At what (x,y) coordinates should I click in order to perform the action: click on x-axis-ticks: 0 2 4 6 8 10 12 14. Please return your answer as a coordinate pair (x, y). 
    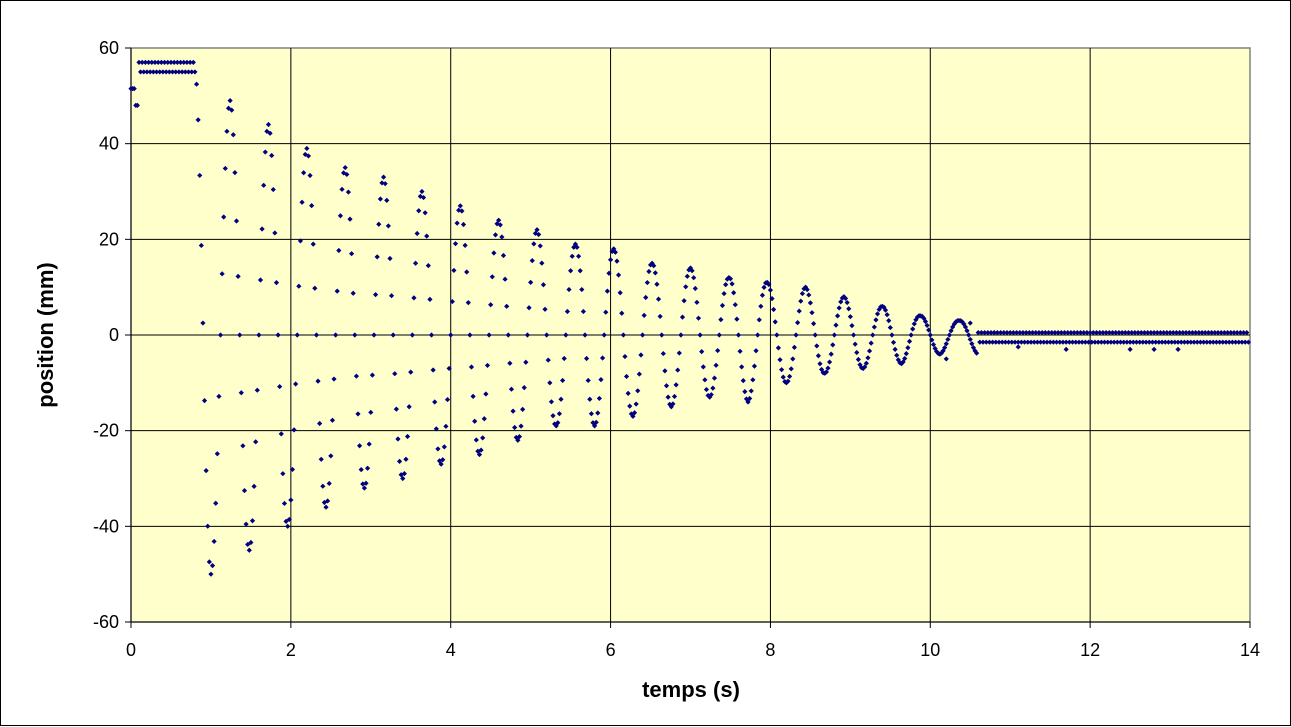
    Looking at the image, I should click on (693, 641).